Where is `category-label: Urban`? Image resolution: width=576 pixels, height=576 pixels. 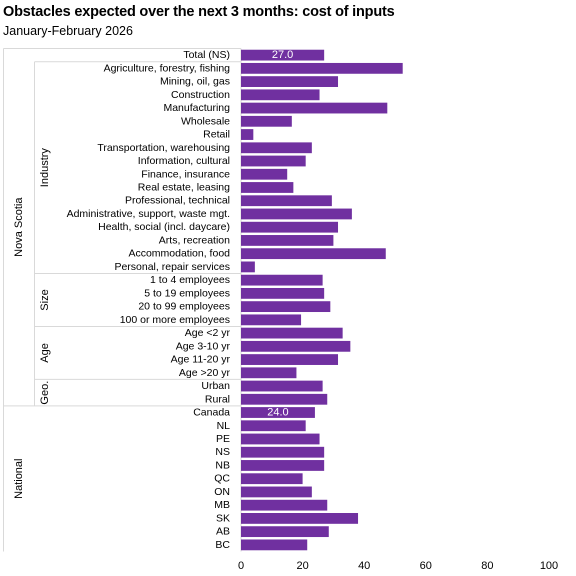
category-label: Urban is located at coordinates (215, 386).